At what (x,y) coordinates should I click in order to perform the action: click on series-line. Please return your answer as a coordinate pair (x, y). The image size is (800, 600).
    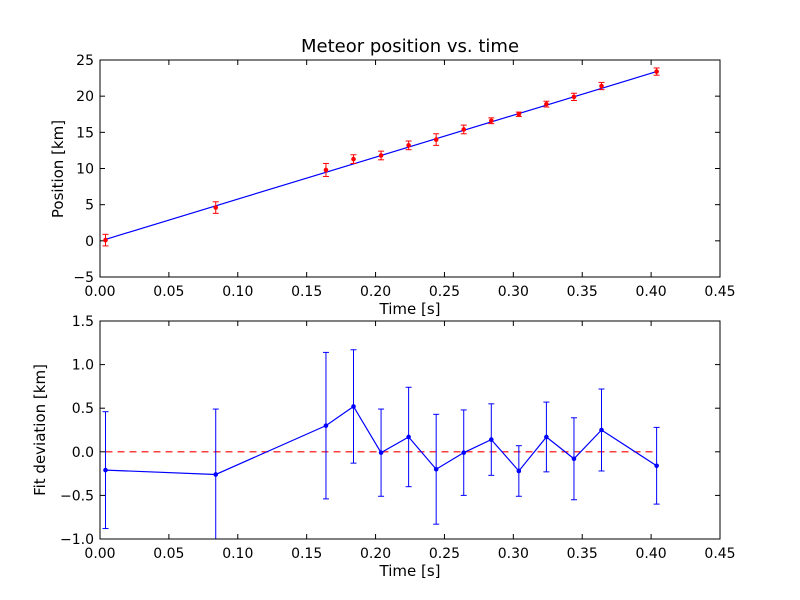
    Looking at the image, I should click on (381, 440).